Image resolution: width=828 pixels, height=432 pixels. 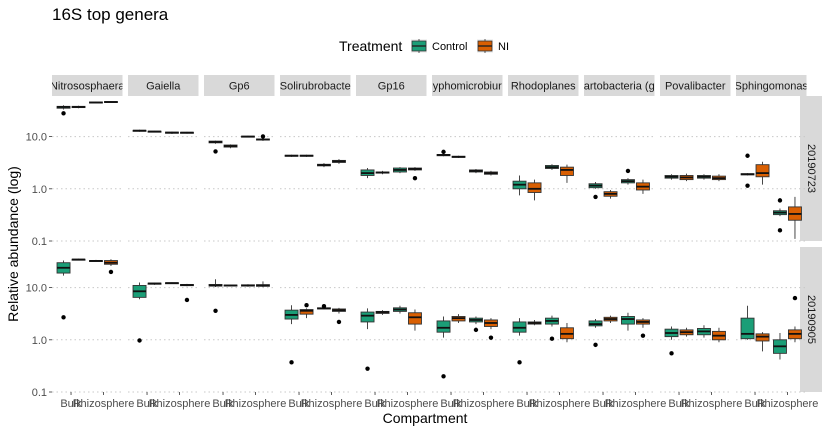 What do you see at coordinates (425, 418) in the screenshot?
I see `x-axis-title: Compartment` at bounding box center [425, 418].